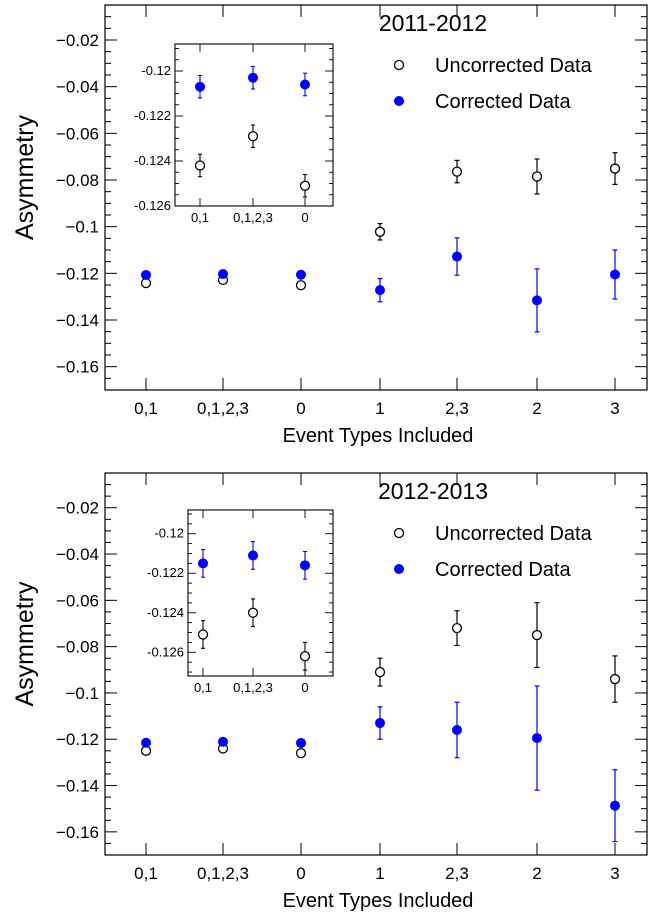  Describe the element at coordinates (77, 180) in the screenshot. I see `y-tick-label: −0.08` at that location.